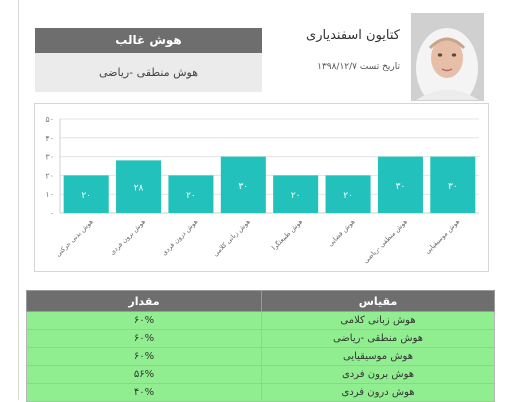 The width and height of the screenshot is (515, 402). What do you see at coordinates (52, 213) in the screenshot?
I see `y-tick-label: ۰` at bounding box center [52, 213].